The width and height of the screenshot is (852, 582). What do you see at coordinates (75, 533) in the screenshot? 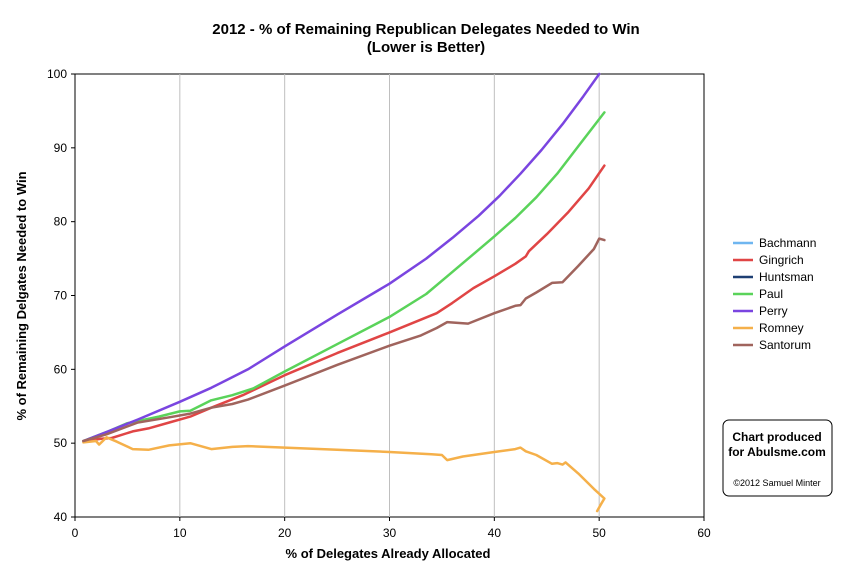
I see `x-tick-label: 0` at bounding box center [75, 533].